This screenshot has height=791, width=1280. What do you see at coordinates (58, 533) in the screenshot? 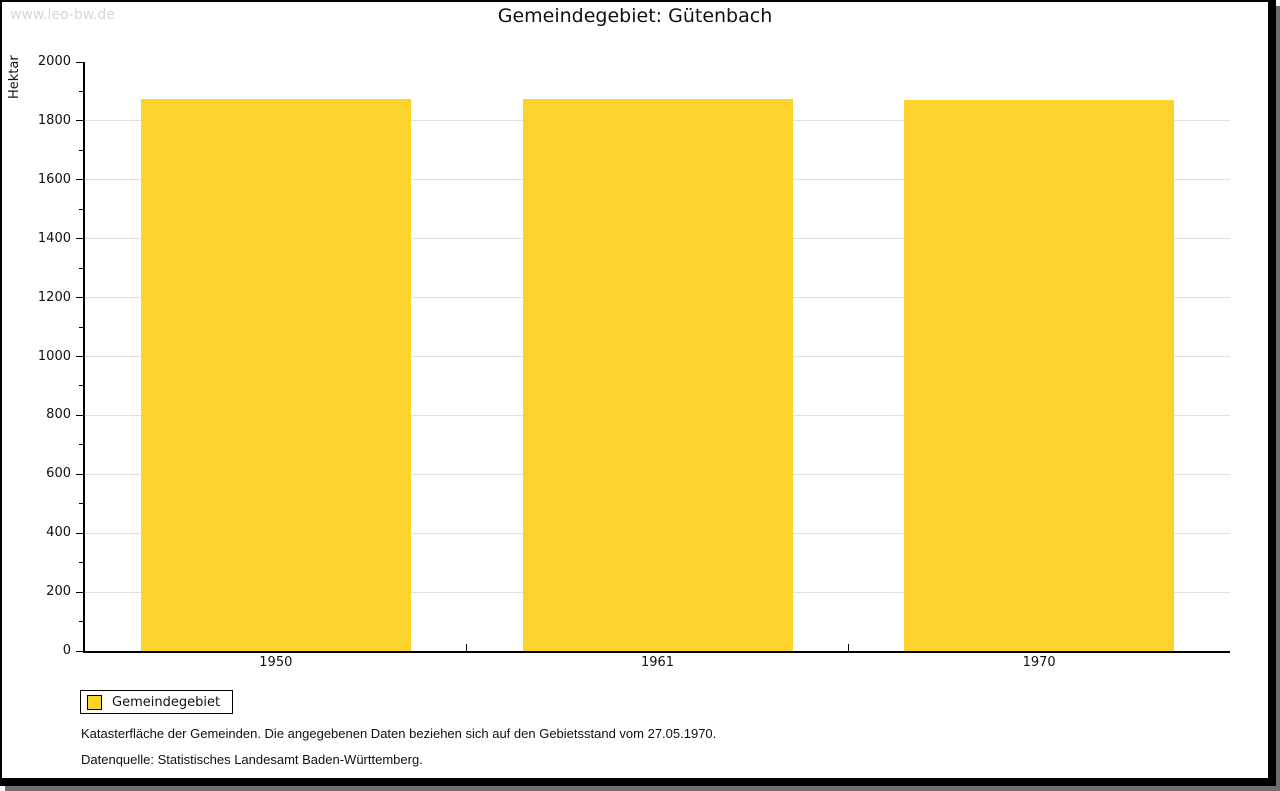
I see `y-axis-tick-label: 400` at bounding box center [58, 533].